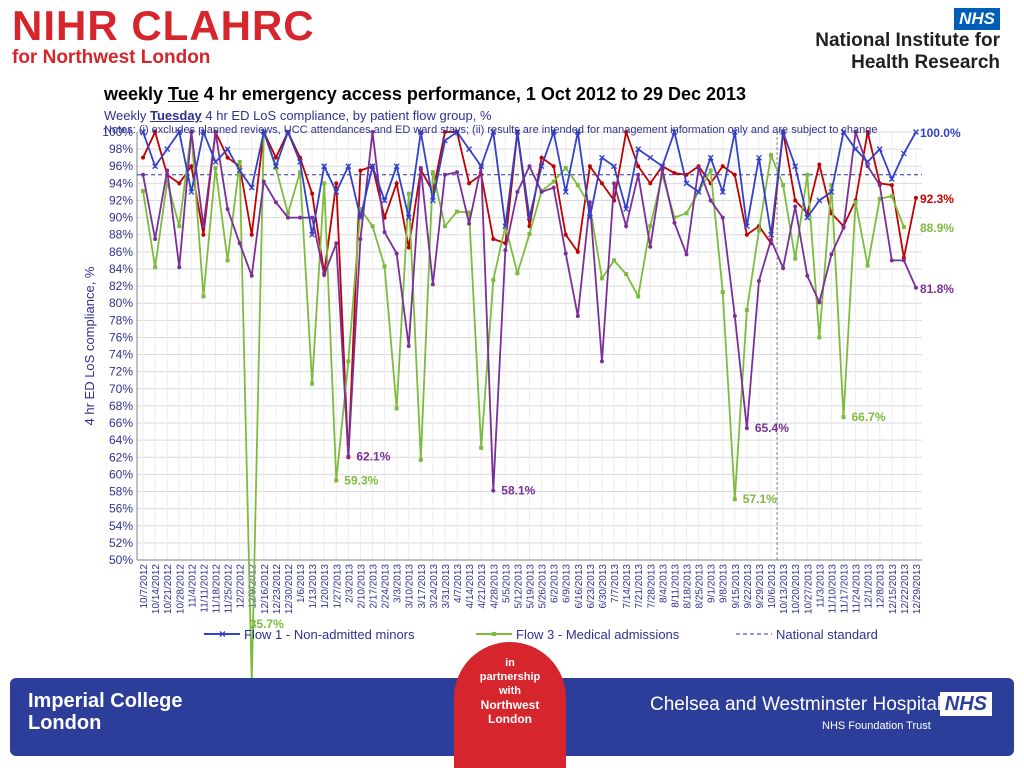 This screenshot has width=1024, height=768. I want to click on imperial-college-logo: Imperial College London, so click(105, 712).